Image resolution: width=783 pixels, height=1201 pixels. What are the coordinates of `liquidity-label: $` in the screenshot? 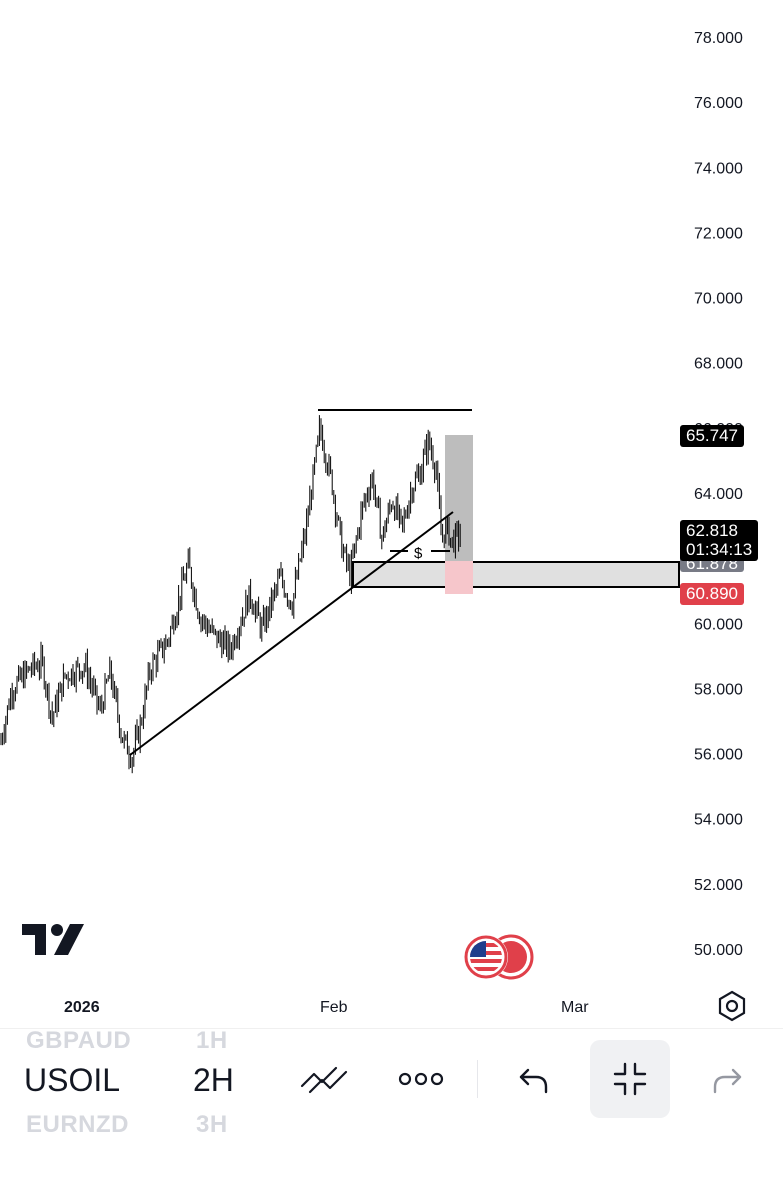 It's located at (418, 553).